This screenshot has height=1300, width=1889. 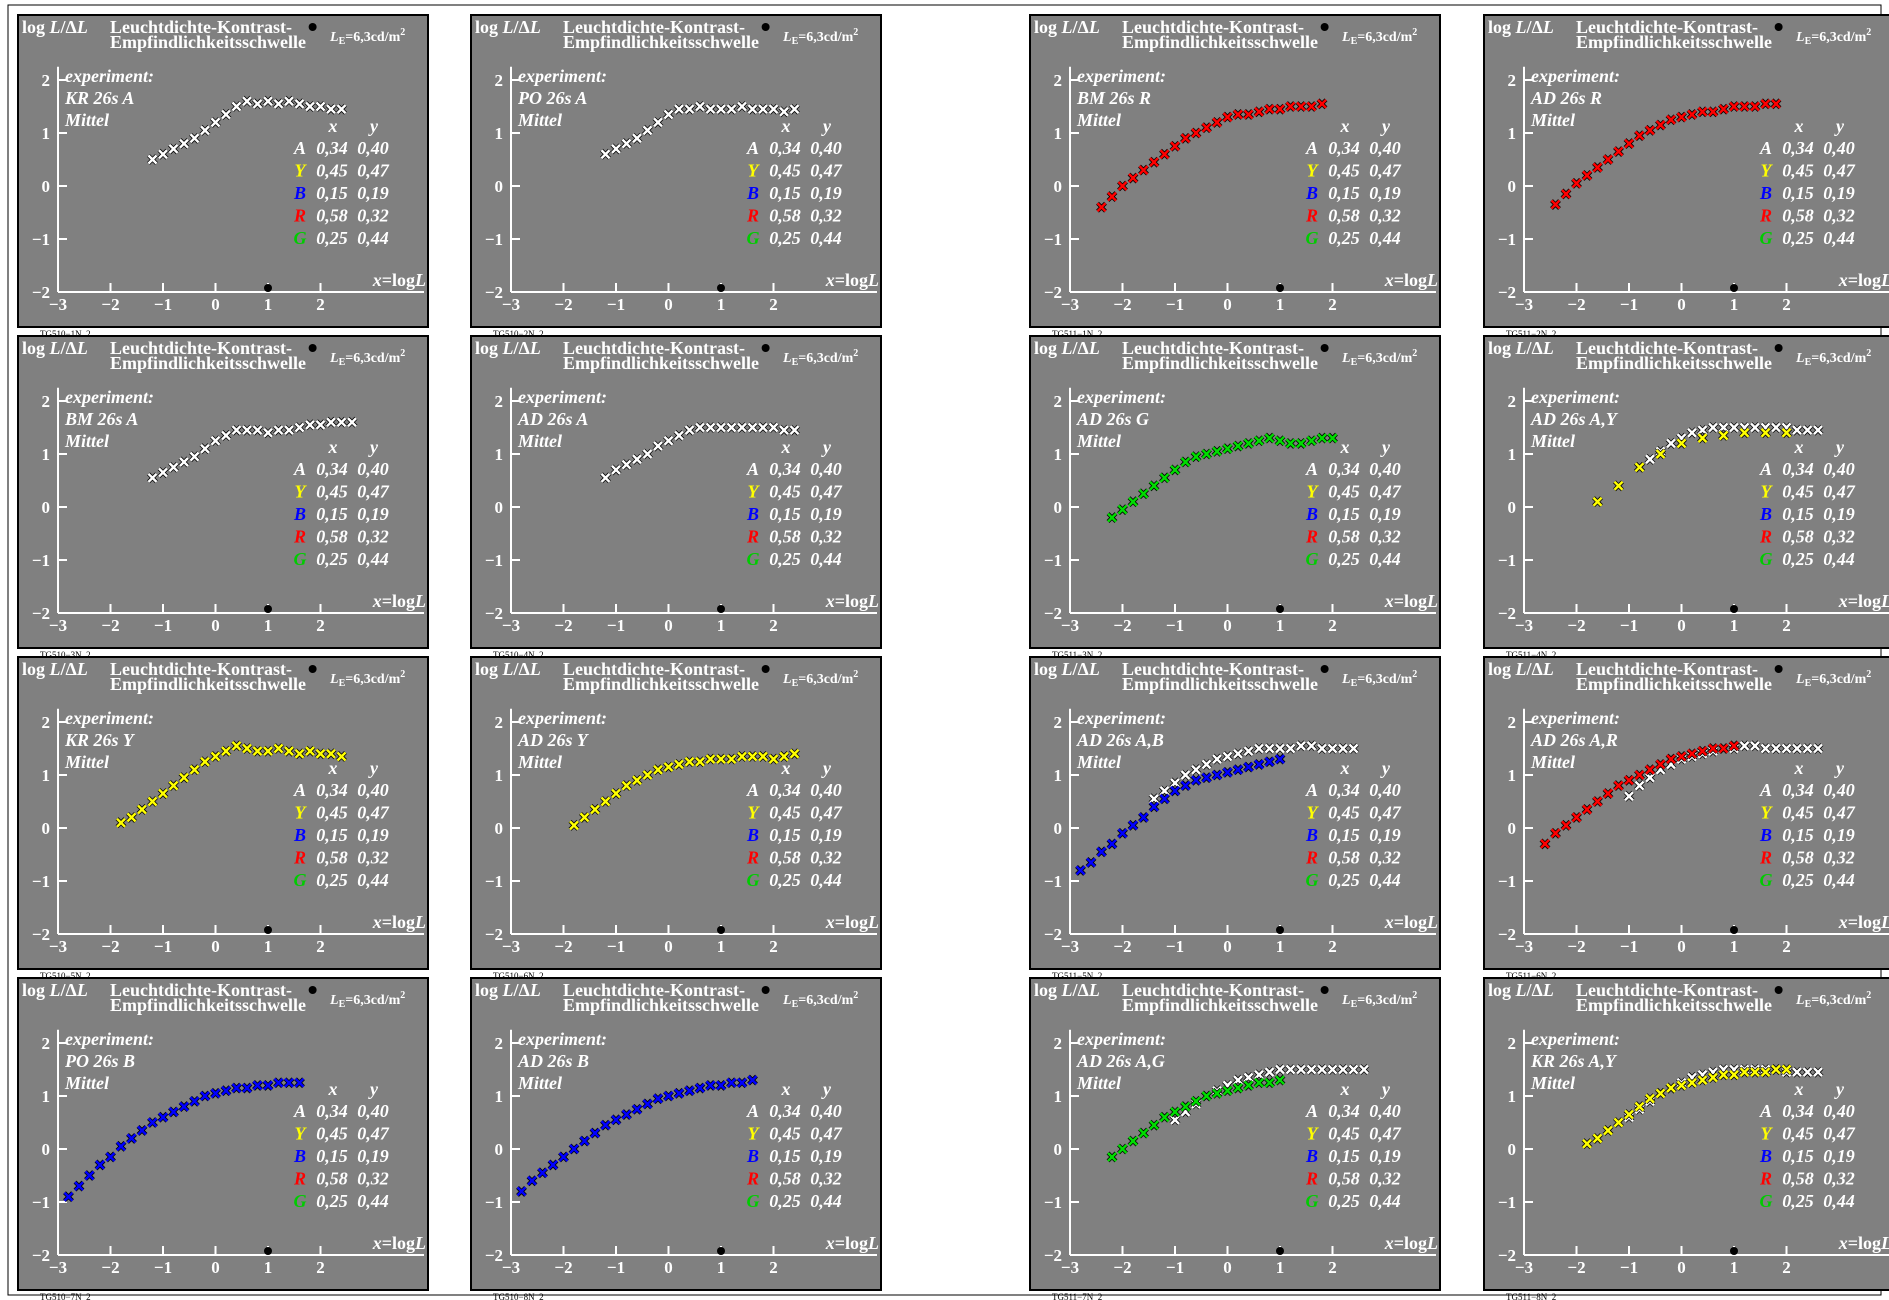 What do you see at coordinates (1077, 976) in the screenshot?
I see `panel-code-label: TG511−5N_2` at bounding box center [1077, 976].